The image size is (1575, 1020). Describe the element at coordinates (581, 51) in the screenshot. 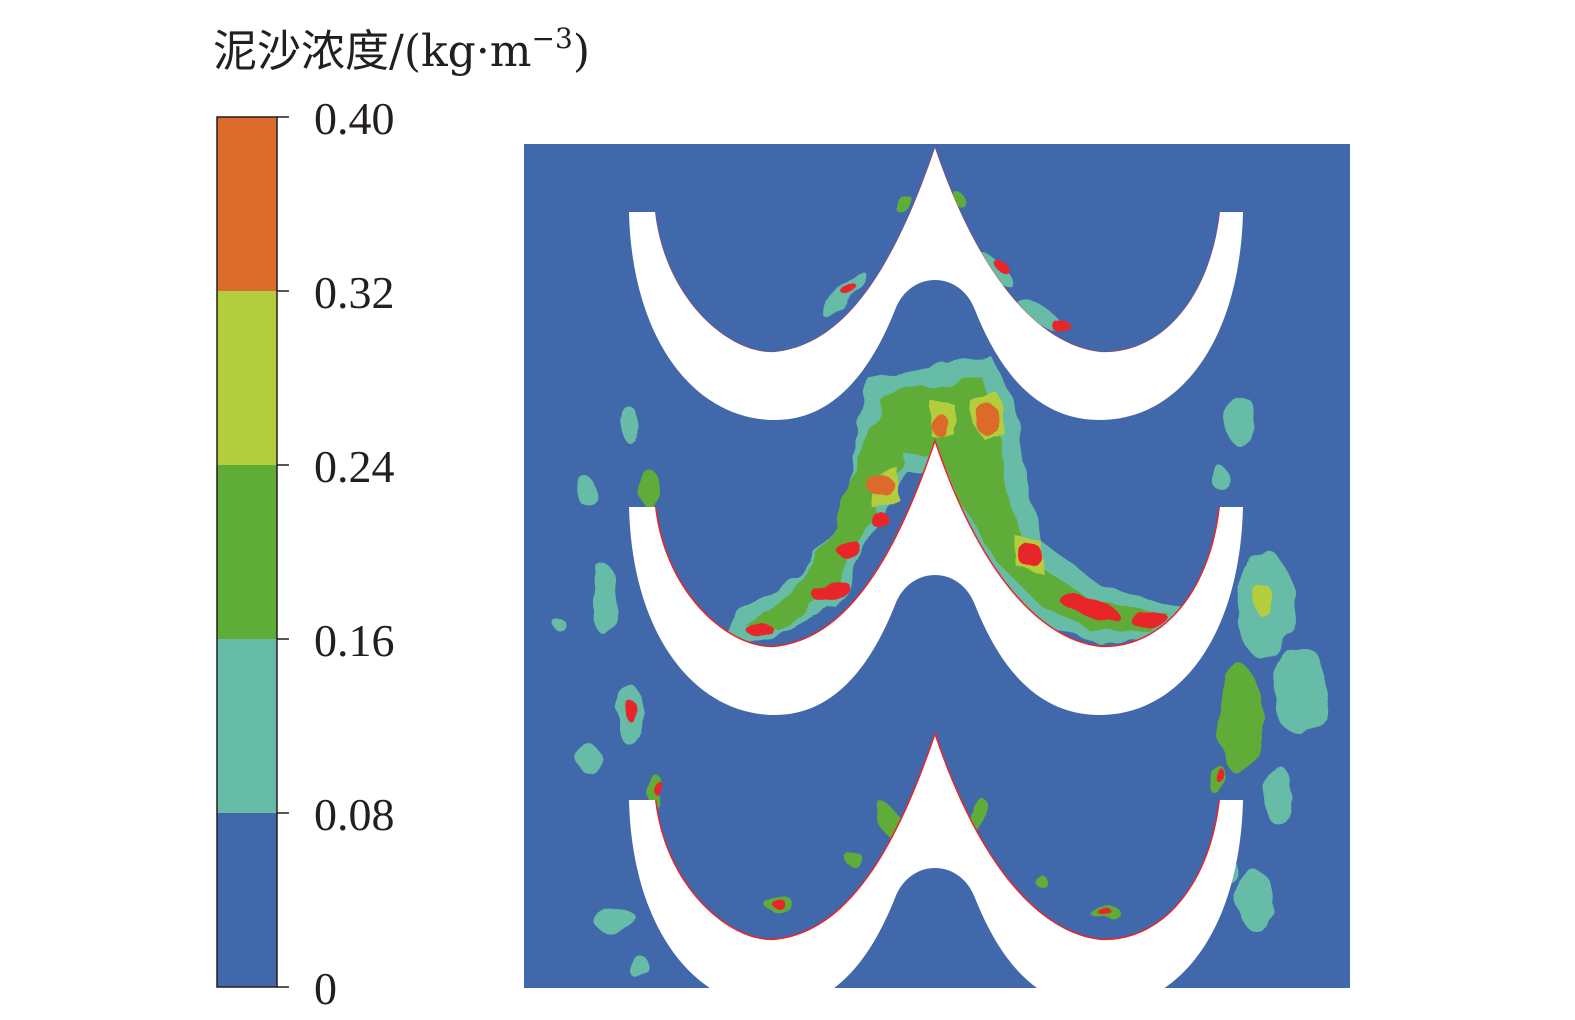

I see `legend-title-end: )` at that location.